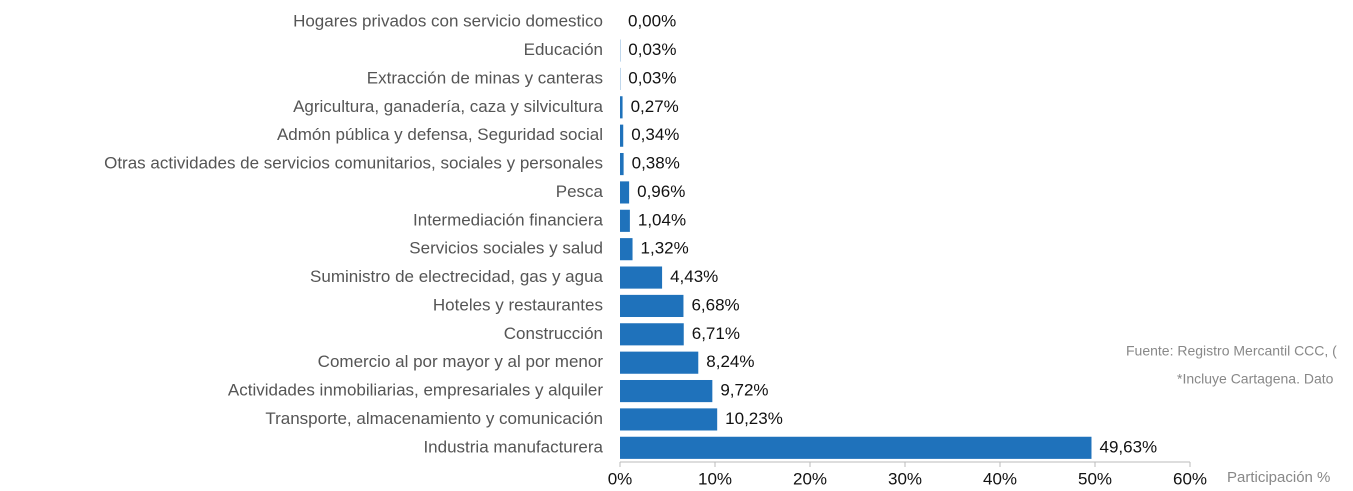  I want to click on category-label: Pesca, so click(580, 191).